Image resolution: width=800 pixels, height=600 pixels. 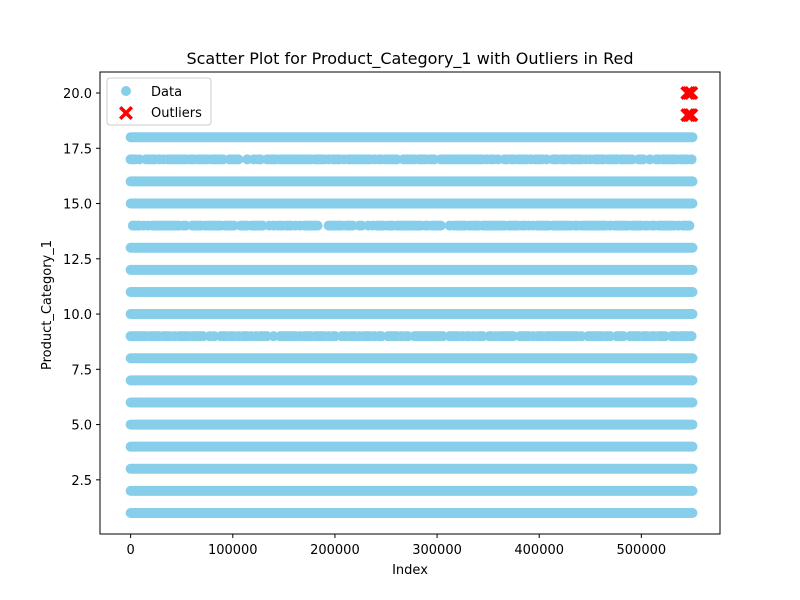 What do you see at coordinates (176, 113) in the screenshot?
I see `legend-outliers-label: Outliers` at bounding box center [176, 113].